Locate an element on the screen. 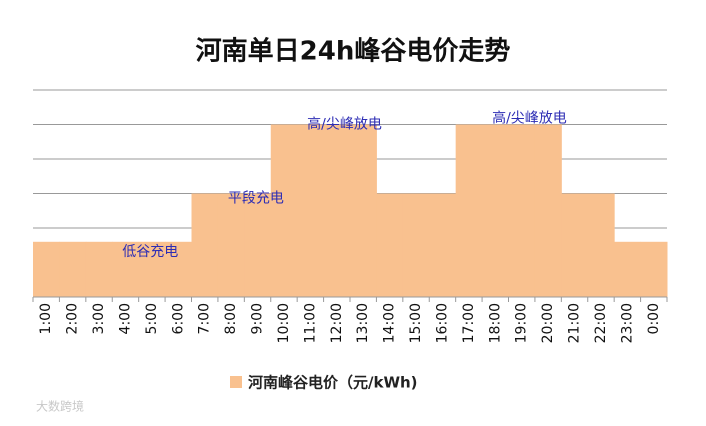 This screenshot has height=426, width=706. chart-title: 河南单日24h峰谷电价走势 is located at coordinates (353, 52).